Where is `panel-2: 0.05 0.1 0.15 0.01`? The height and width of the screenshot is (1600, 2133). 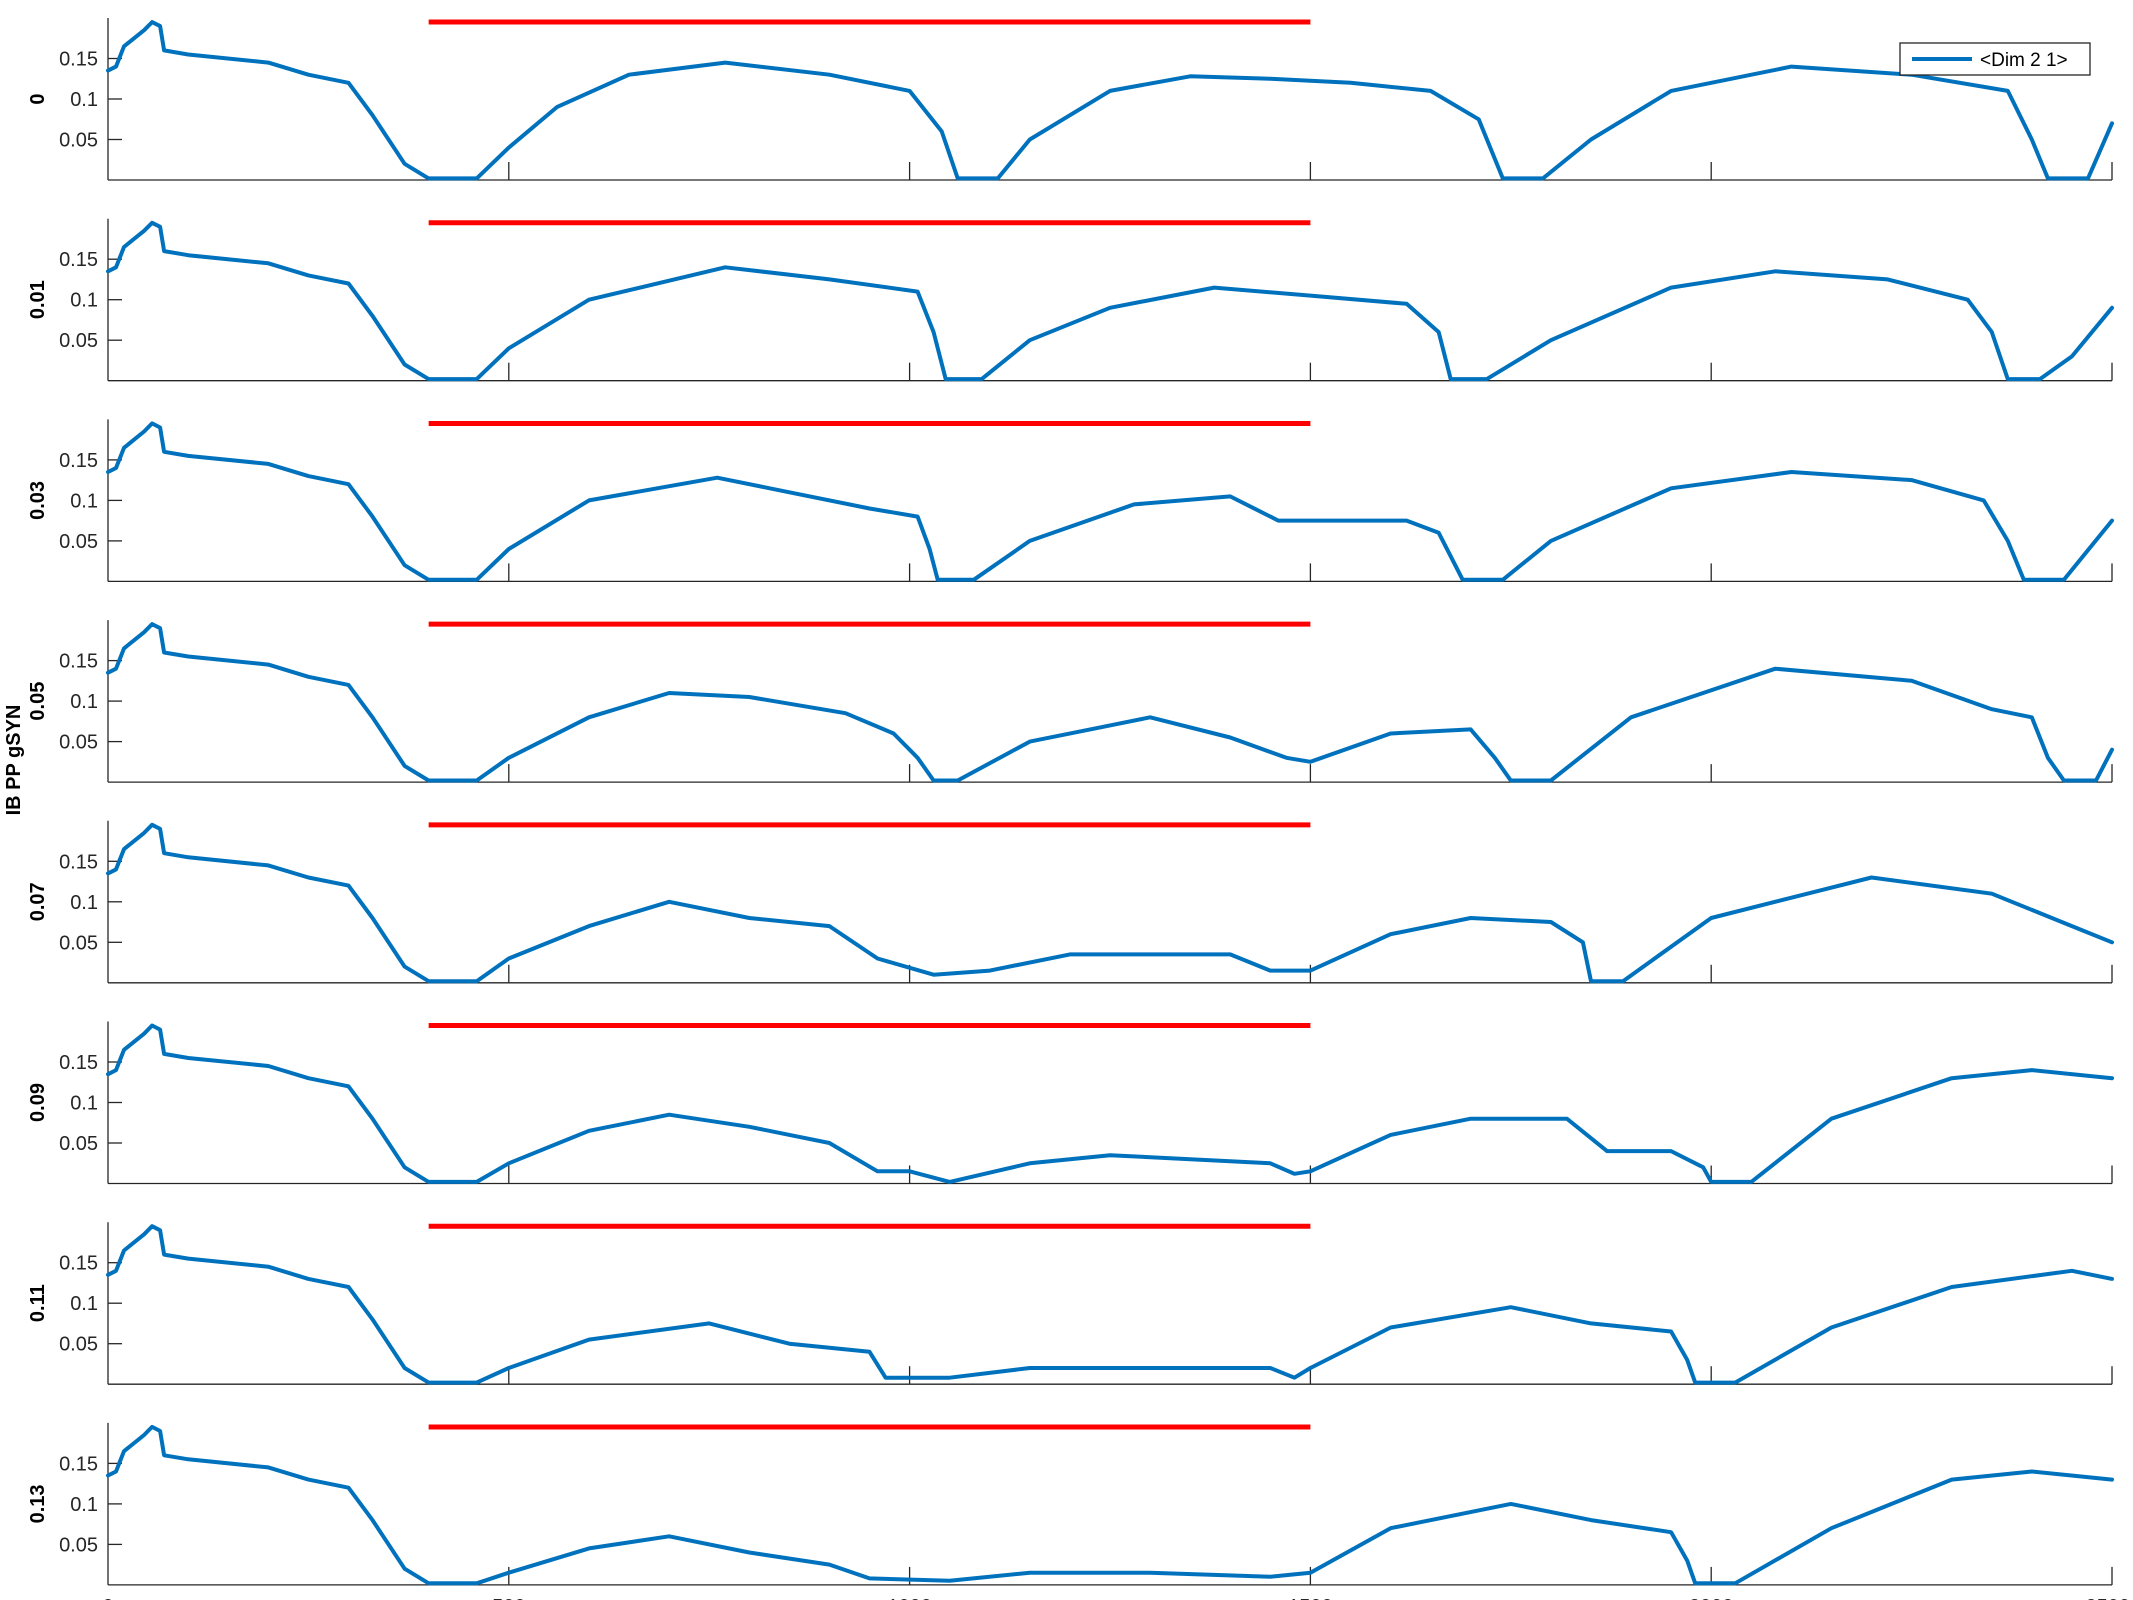
panel-2: 0.05 0.1 0.15 0.01 is located at coordinates (1070, 300).